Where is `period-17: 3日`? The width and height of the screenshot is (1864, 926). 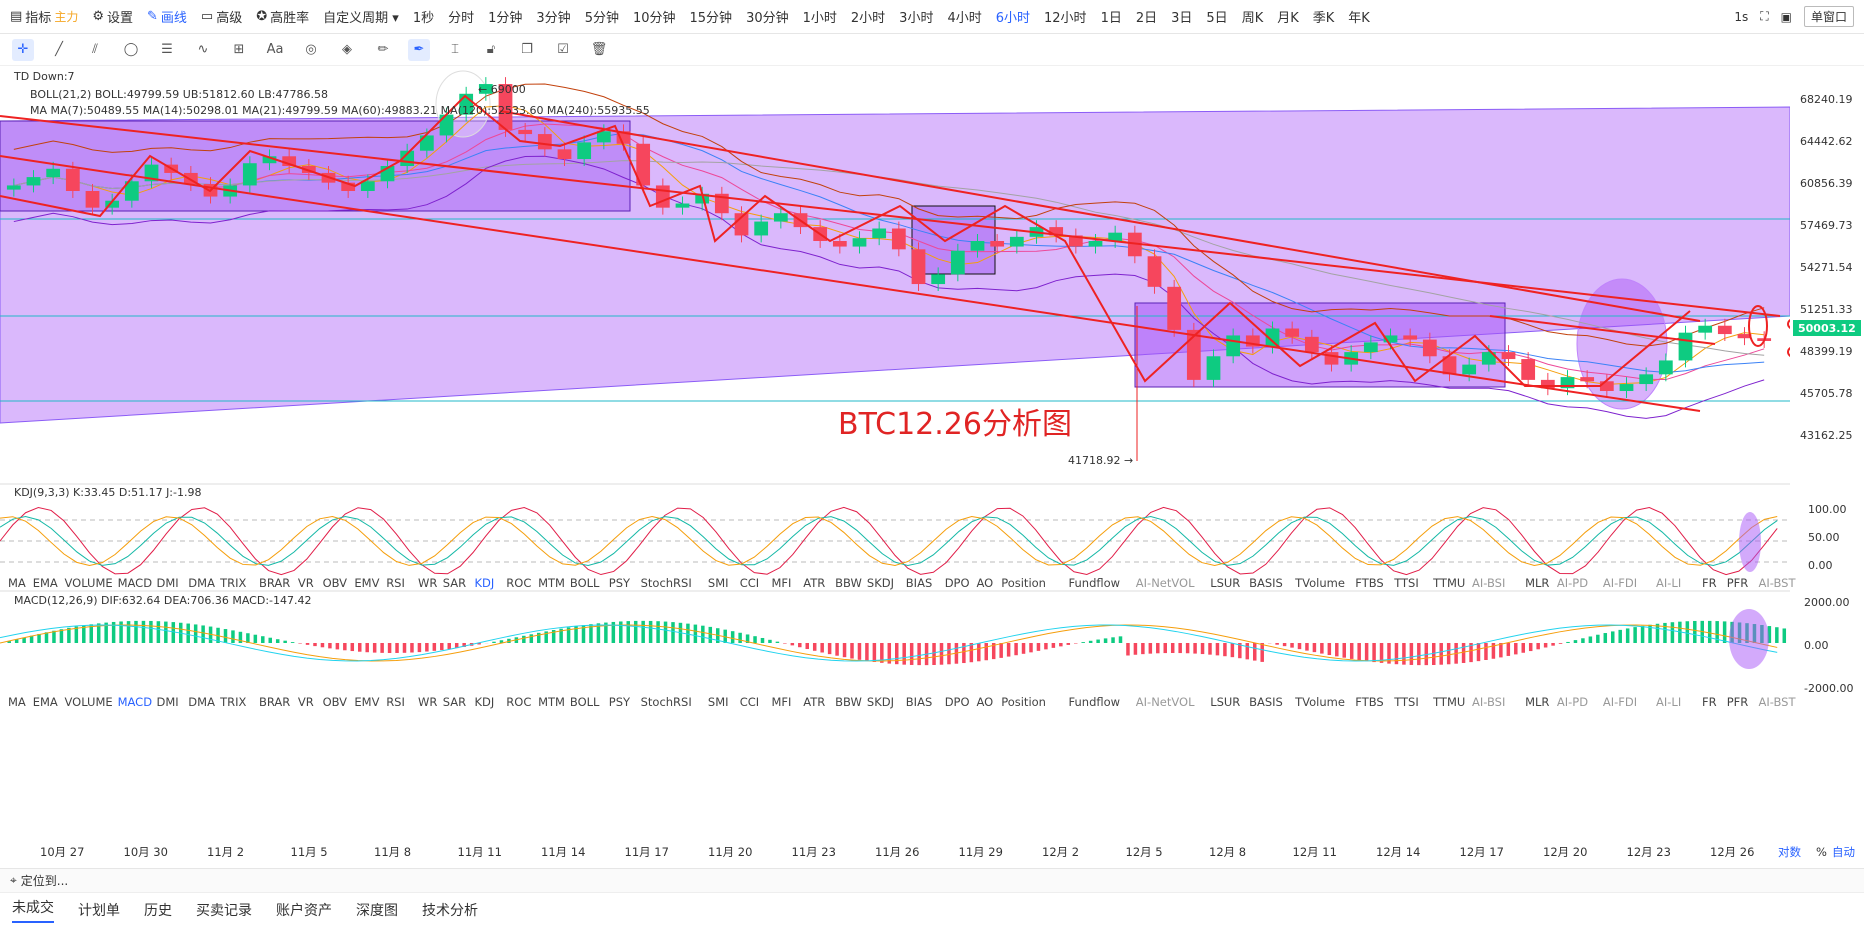 period-17: 3日 is located at coordinates (1182, 18).